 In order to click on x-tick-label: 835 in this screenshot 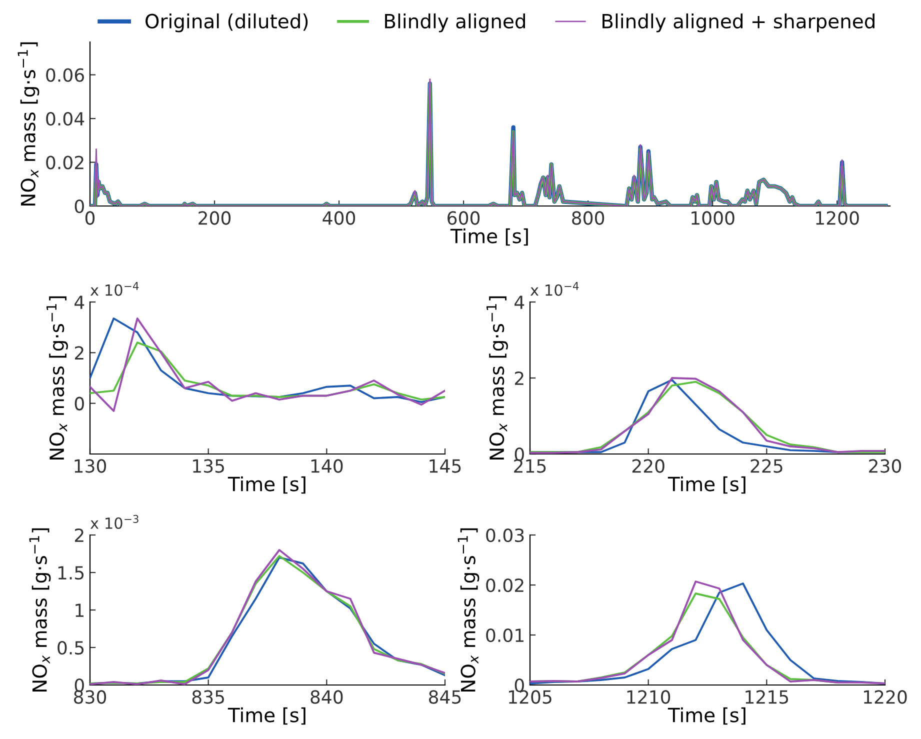, I will do `click(208, 697)`.